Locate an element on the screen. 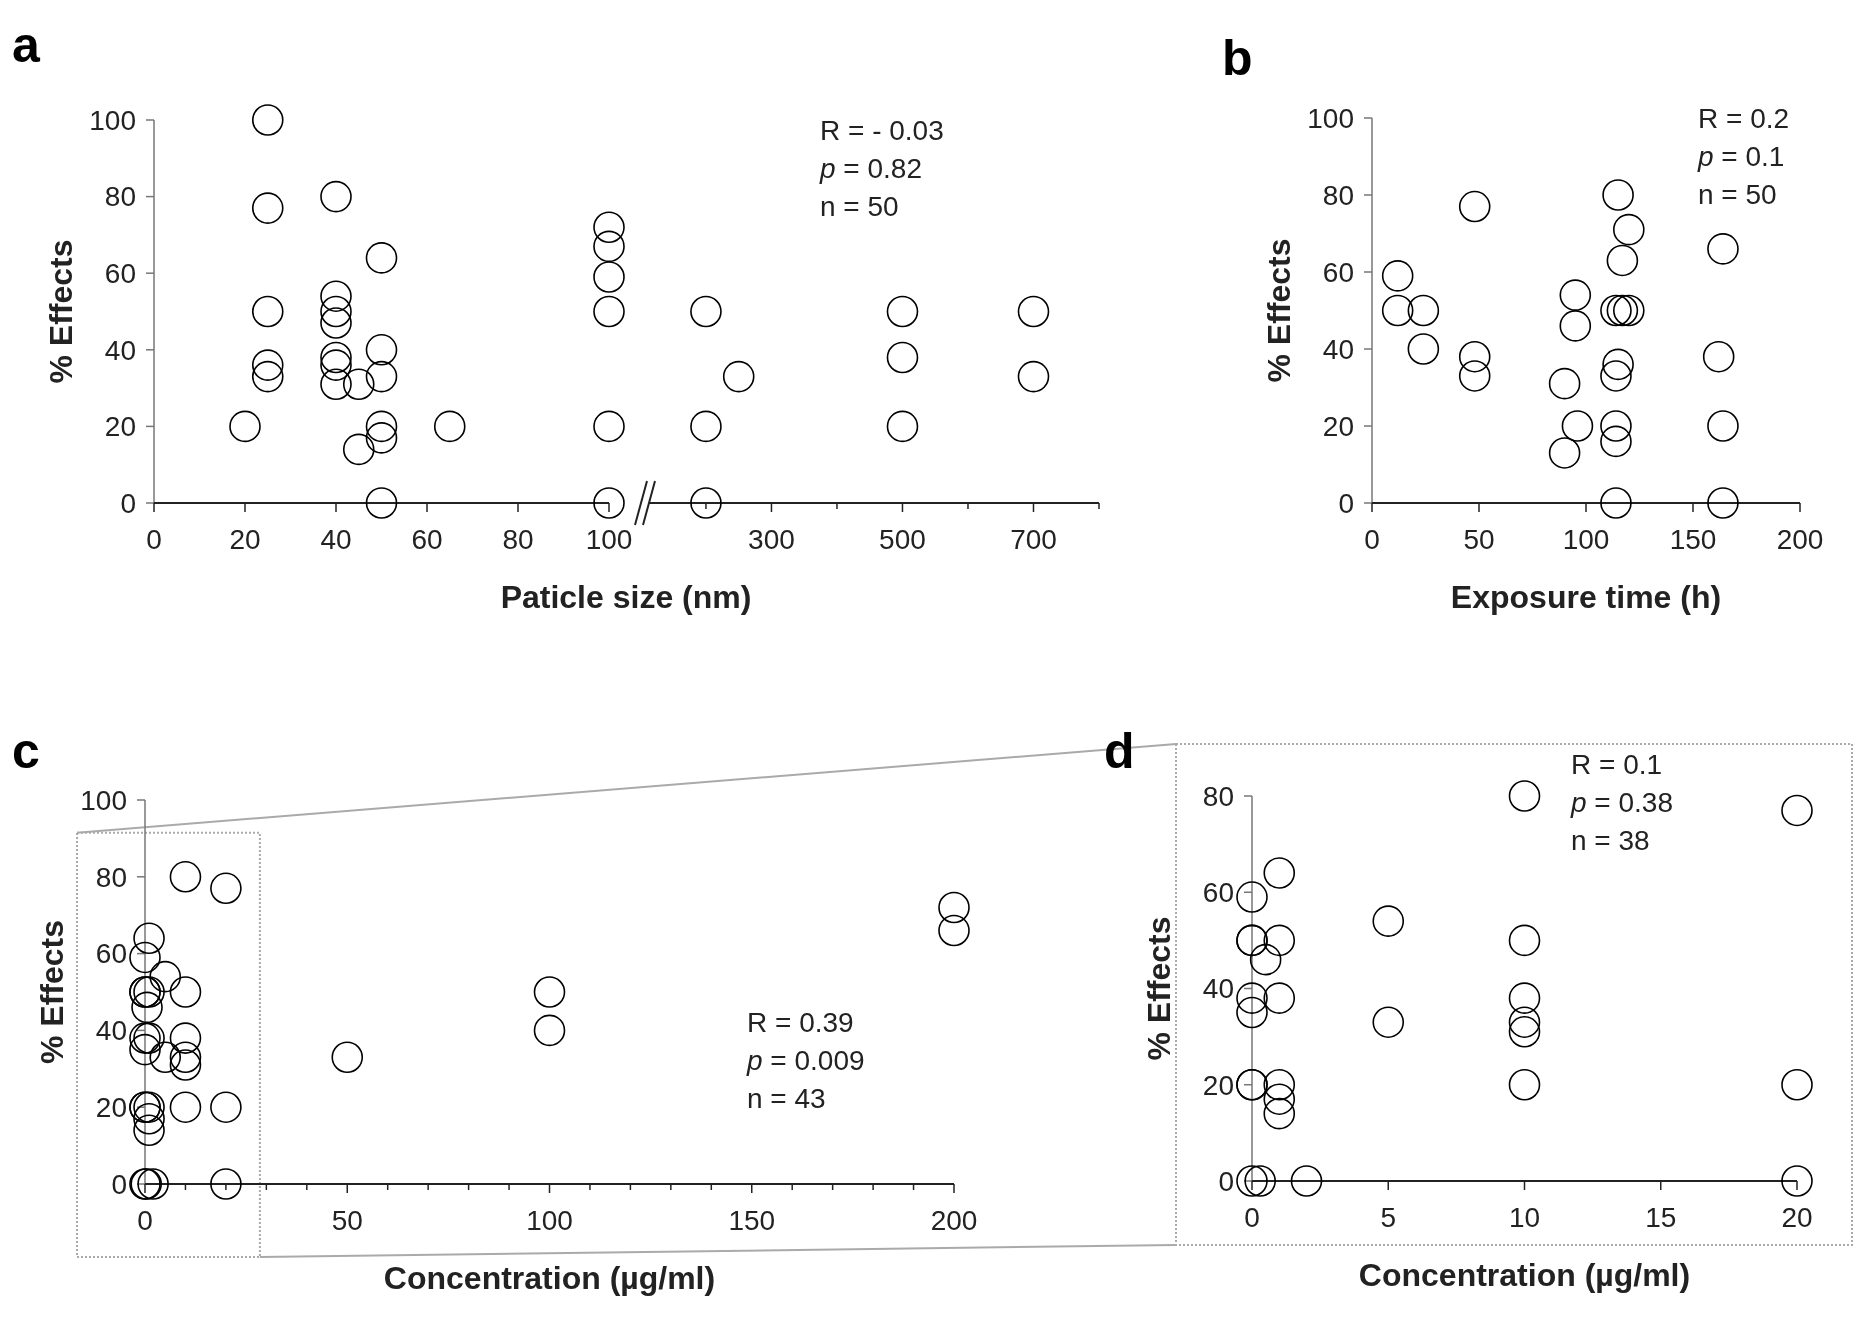 The width and height of the screenshot is (1862, 1319). chart-title: d is located at coordinates (1119, 751).